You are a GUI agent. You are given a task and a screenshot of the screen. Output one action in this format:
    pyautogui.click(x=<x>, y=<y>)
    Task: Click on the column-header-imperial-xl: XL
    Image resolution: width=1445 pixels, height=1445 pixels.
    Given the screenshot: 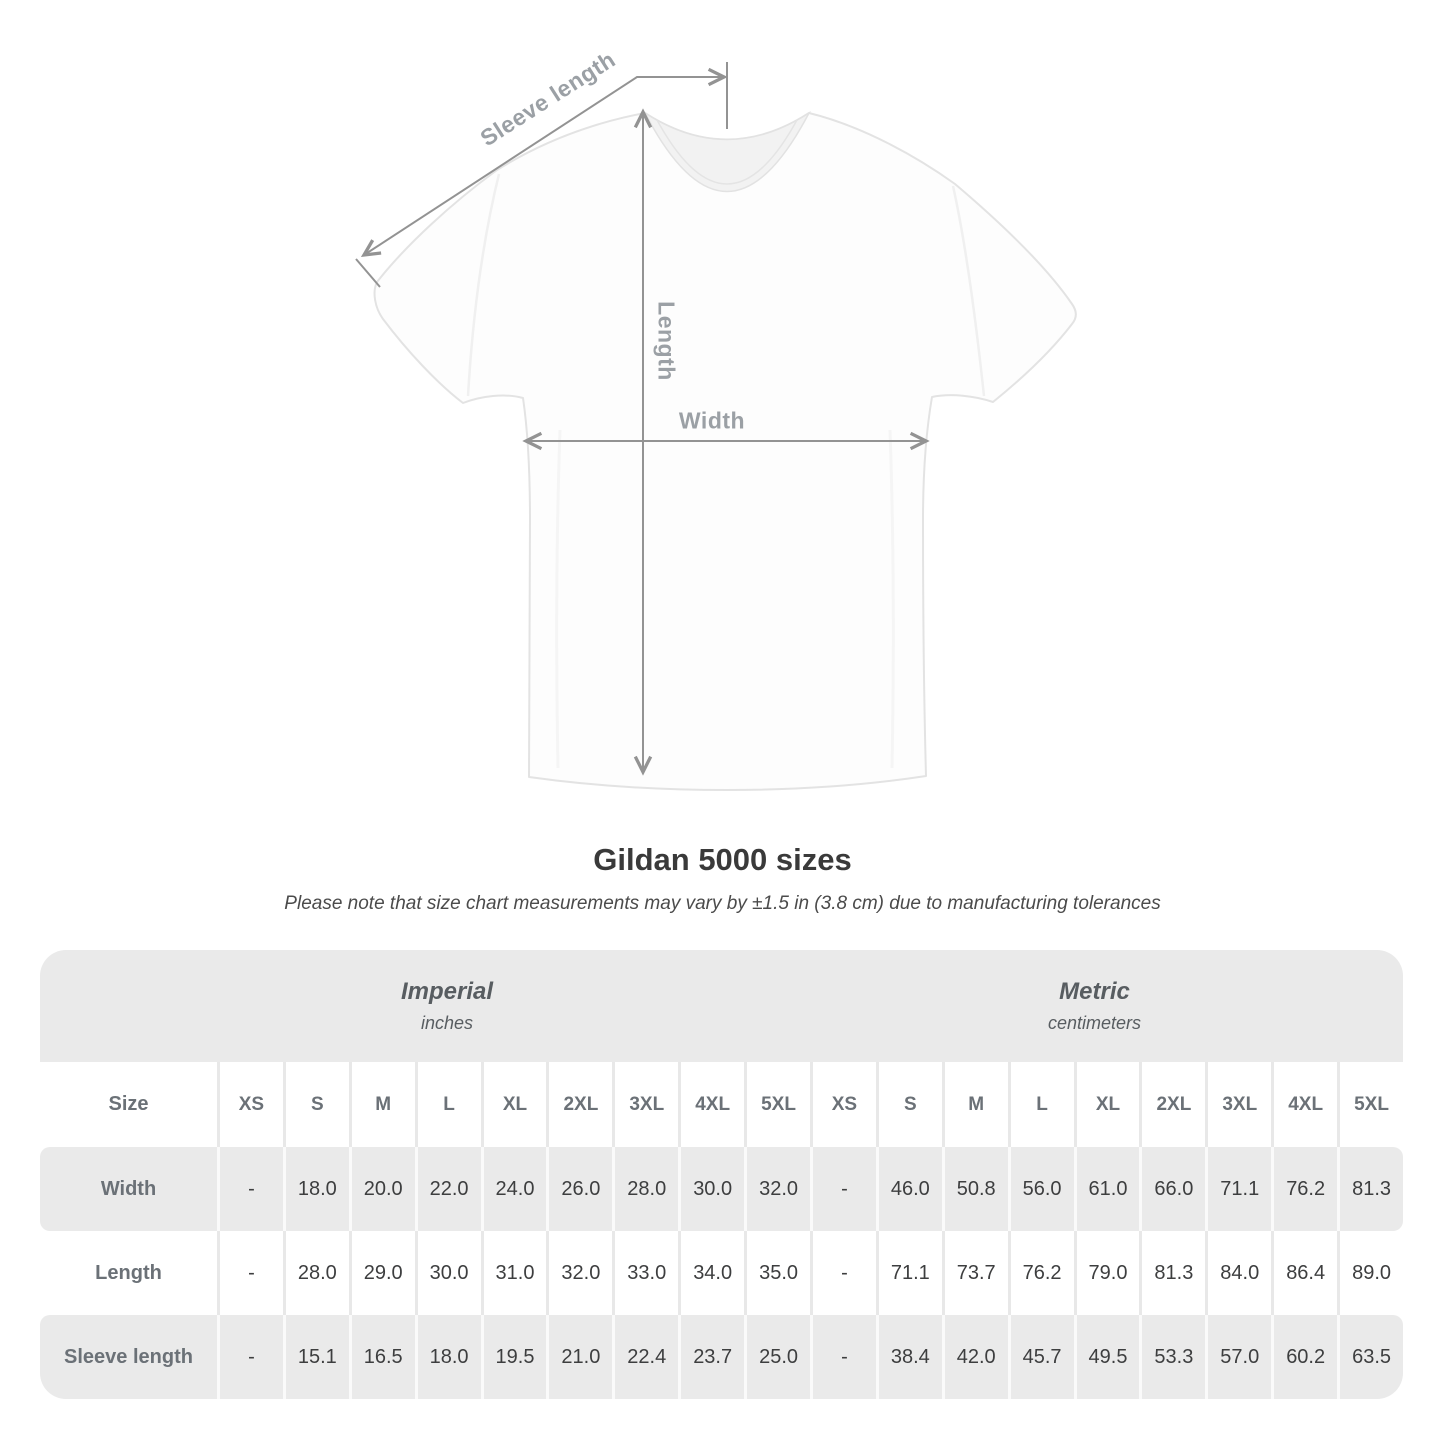 What is the action you would take?
    pyautogui.click(x=513, y=1104)
    